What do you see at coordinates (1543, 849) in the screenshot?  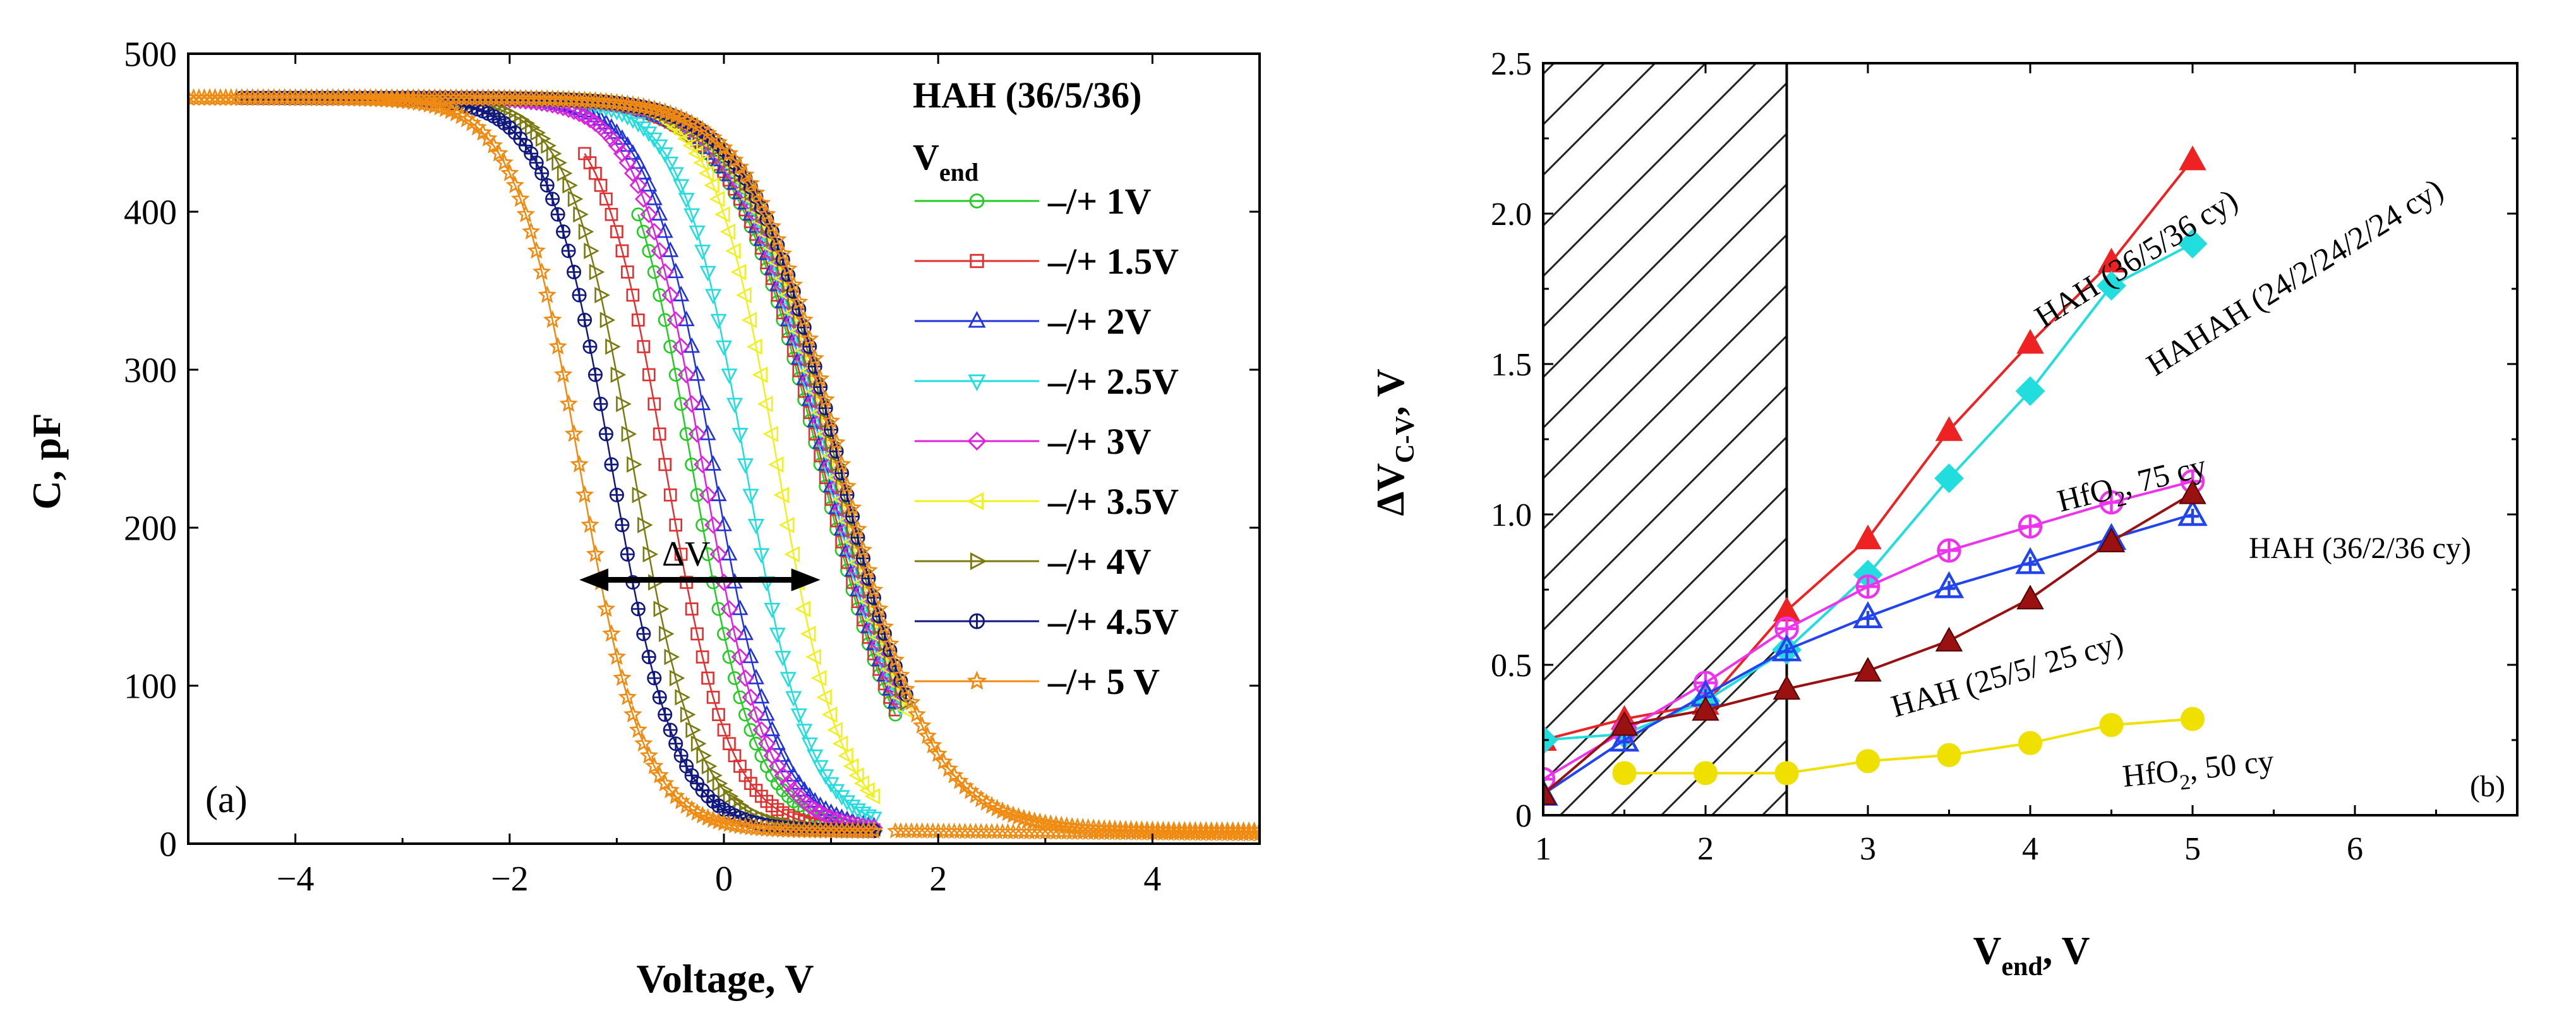 I see `b-x-tick-label: 1` at bounding box center [1543, 849].